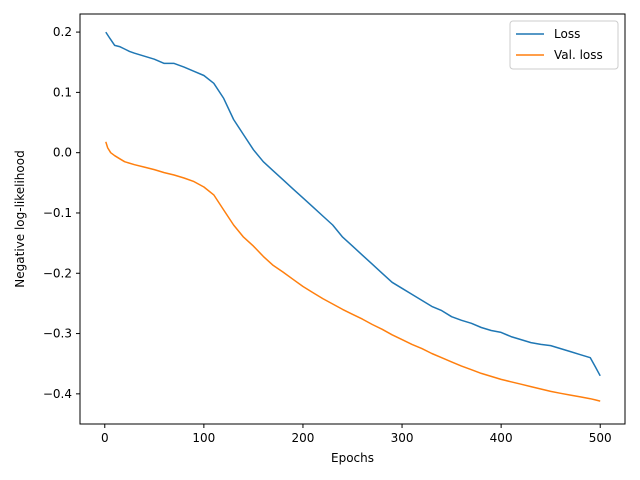 This screenshot has height=480, width=640. Describe the element at coordinates (600, 438) in the screenshot. I see `x-tick-label: 500` at that location.